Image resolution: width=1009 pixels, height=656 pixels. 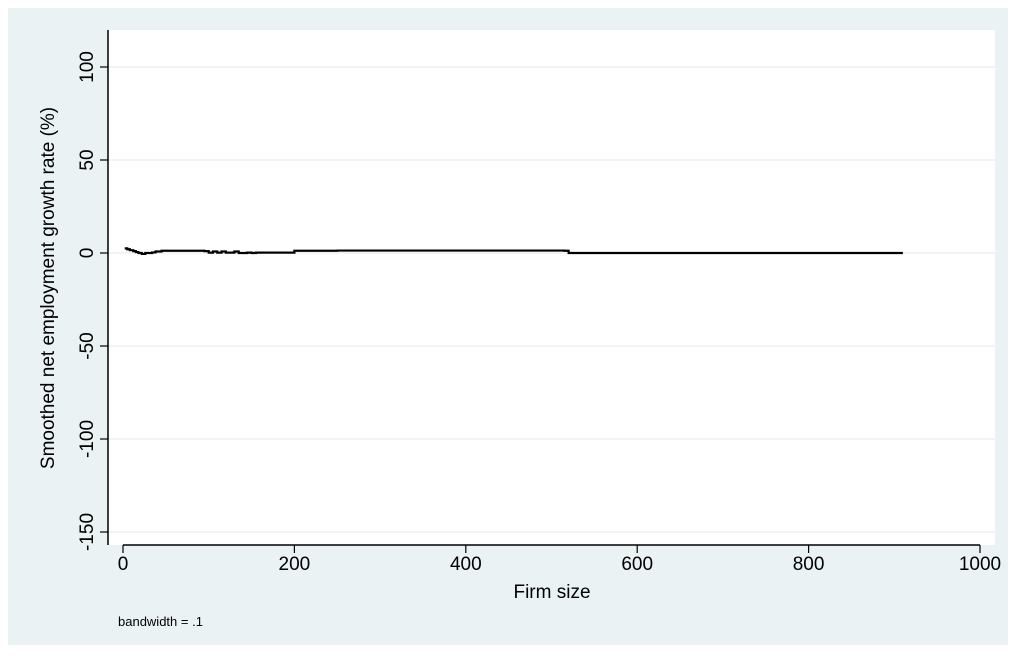 What do you see at coordinates (809, 564) in the screenshot?
I see `x-tick-label: 800` at bounding box center [809, 564].